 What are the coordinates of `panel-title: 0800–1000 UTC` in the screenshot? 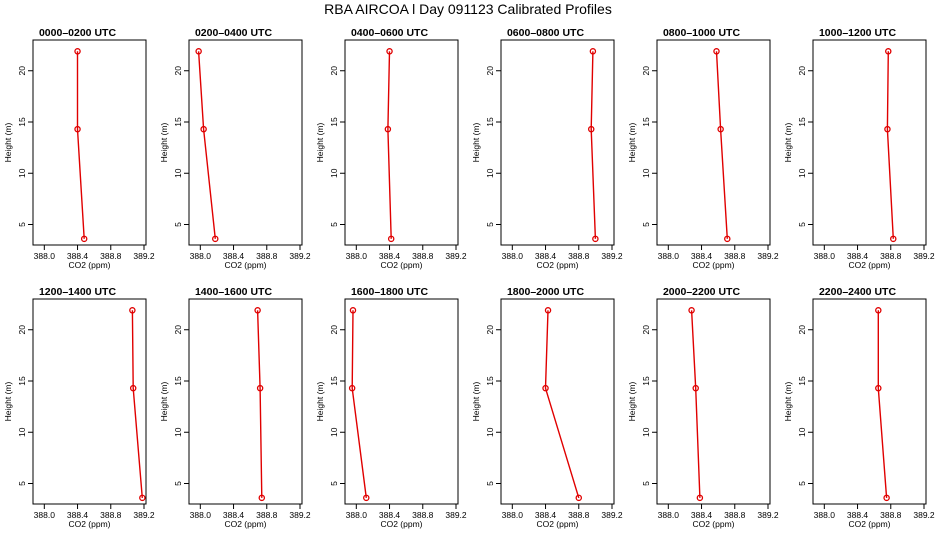 It's located at (701, 33).